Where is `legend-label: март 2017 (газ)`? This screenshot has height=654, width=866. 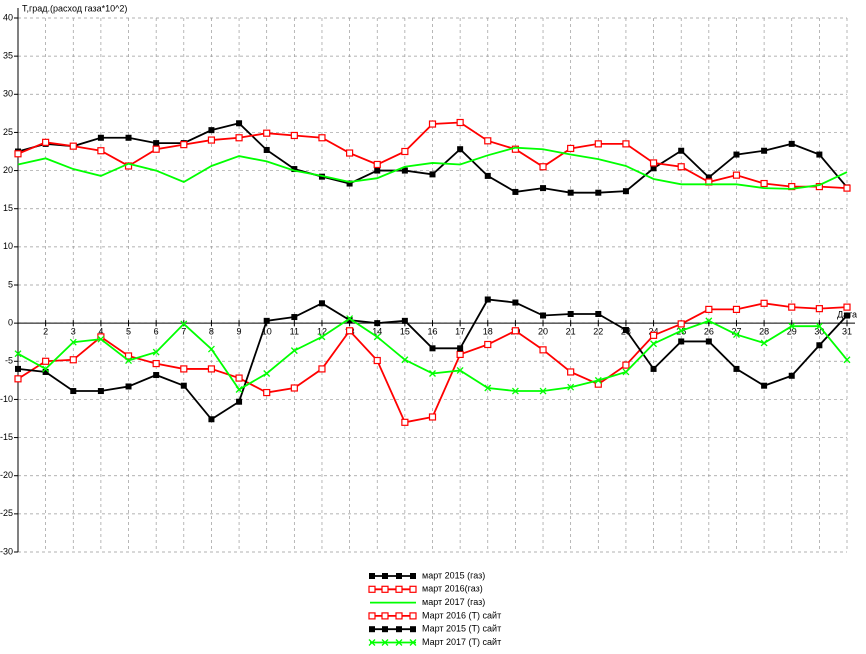
legend-label: март 2017 (газ) is located at coordinates (453, 602).